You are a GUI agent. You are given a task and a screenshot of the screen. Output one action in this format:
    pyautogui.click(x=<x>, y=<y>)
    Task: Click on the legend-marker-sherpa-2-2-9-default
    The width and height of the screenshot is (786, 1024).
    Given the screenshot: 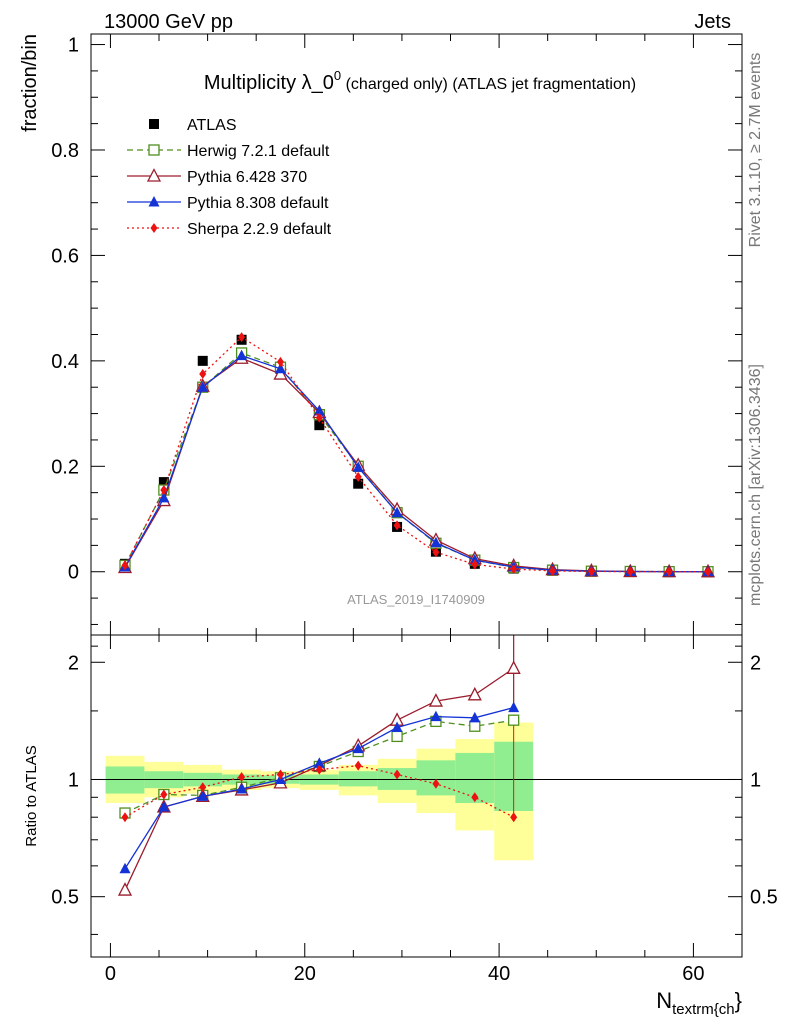 What is the action you would take?
    pyautogui.click(x=154, y=228)
    